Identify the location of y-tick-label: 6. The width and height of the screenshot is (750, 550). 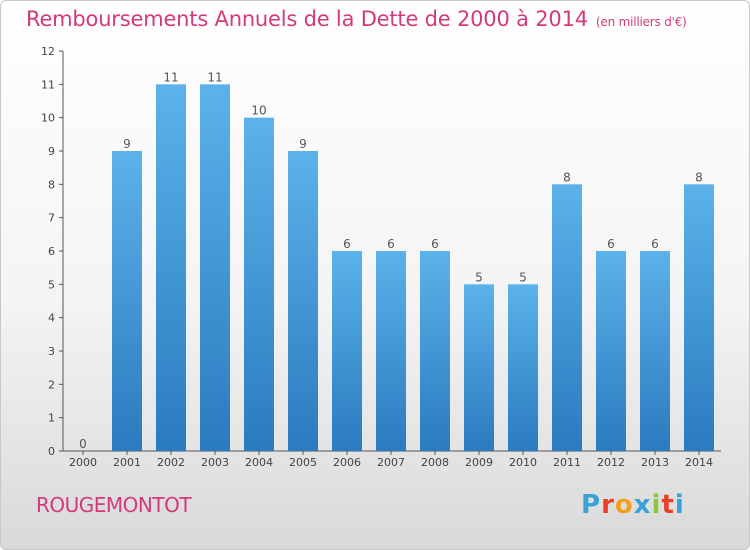
(51, 251).